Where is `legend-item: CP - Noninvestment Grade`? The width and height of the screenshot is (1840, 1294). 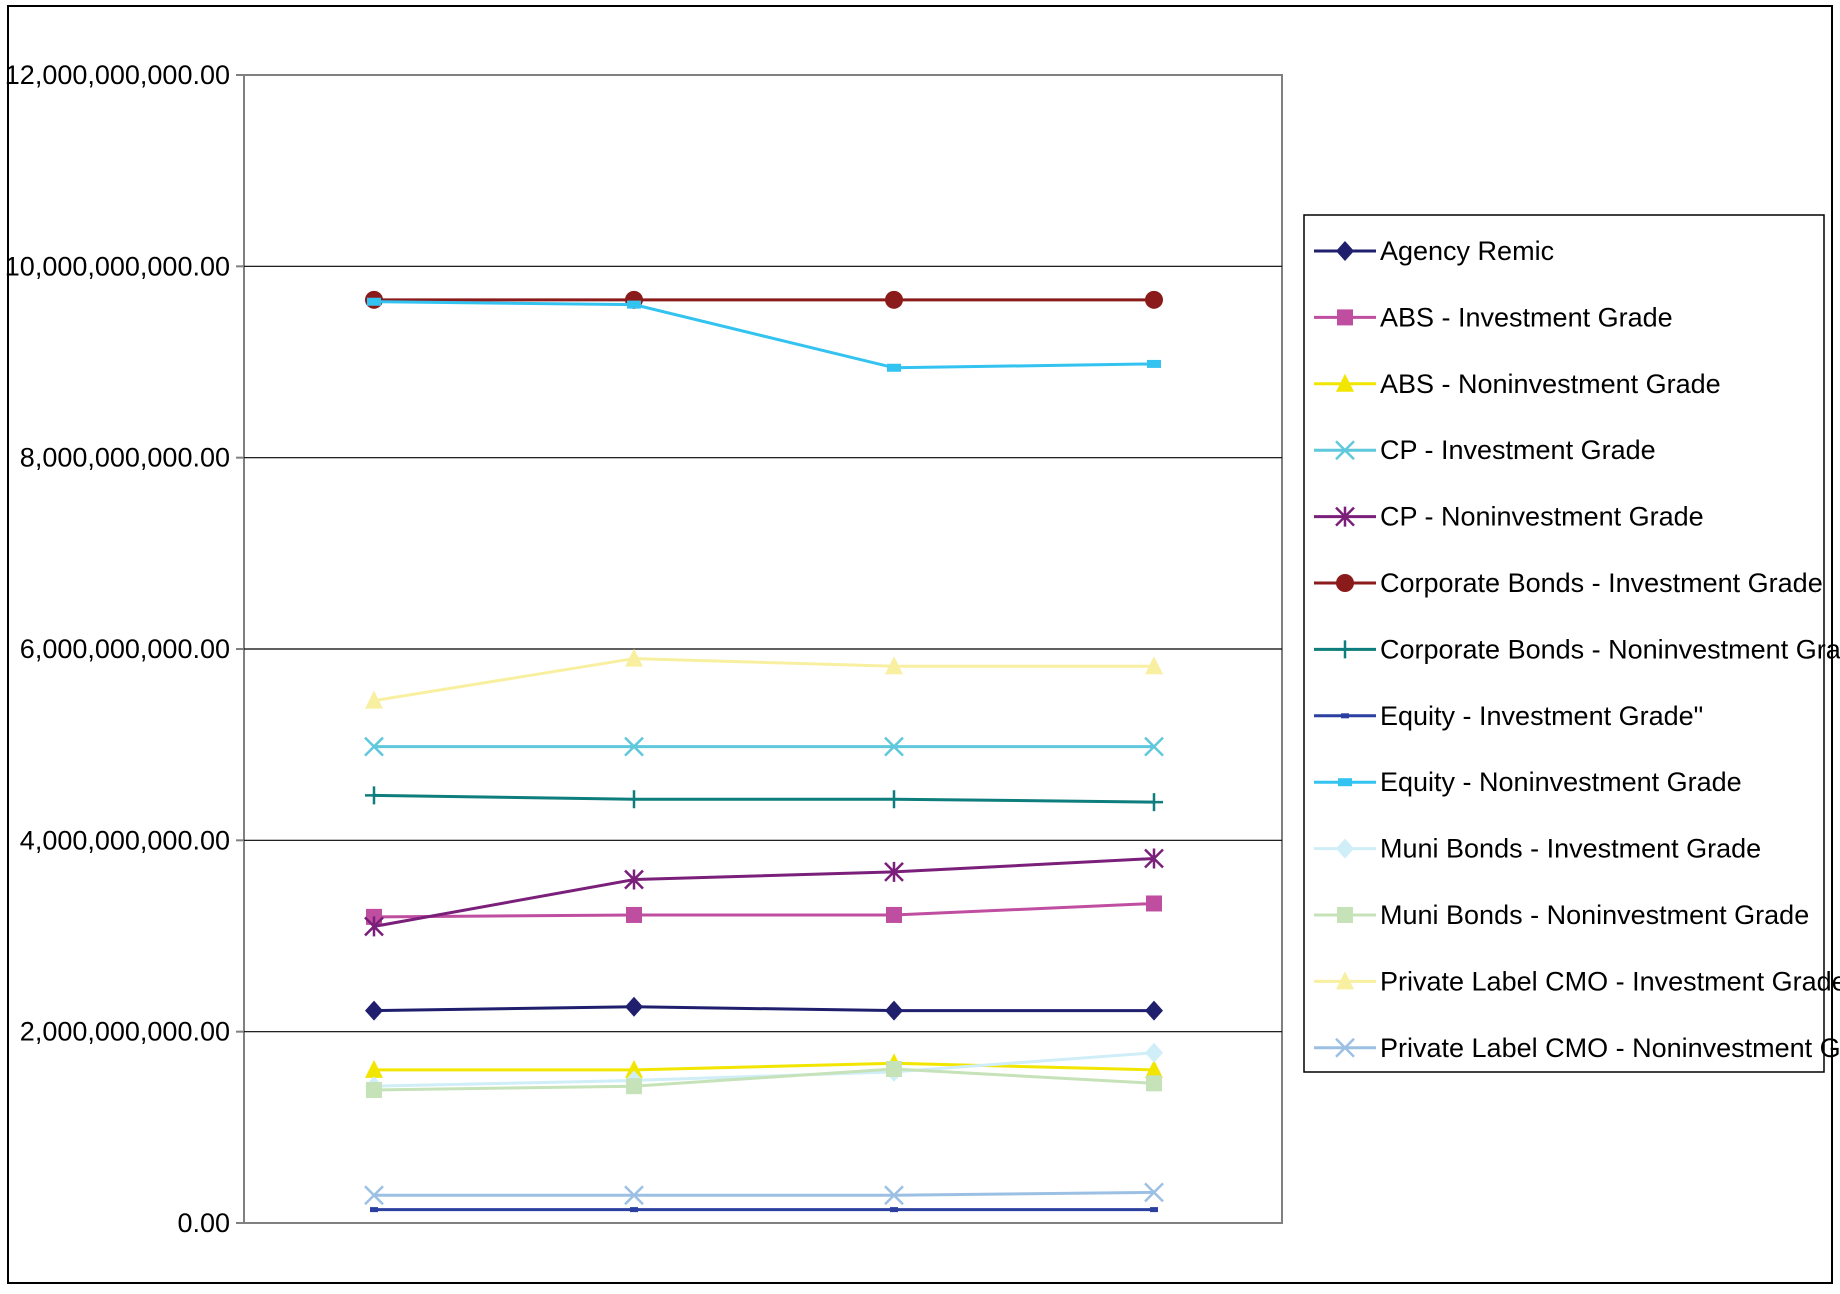
legend-item: CP - Noninvestment Grade is located at coordinates (1509, 517).